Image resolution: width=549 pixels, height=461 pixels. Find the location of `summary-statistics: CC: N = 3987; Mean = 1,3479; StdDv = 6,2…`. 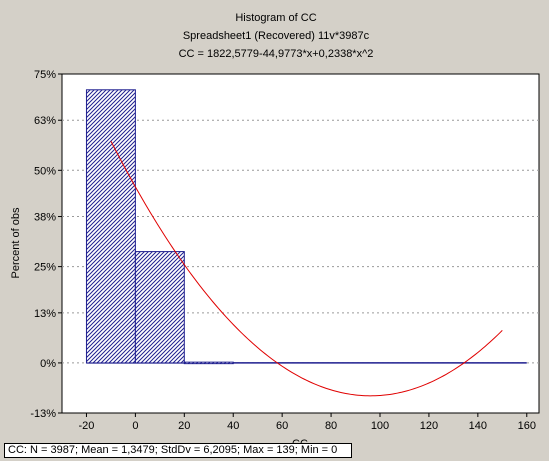

summary-statistics: CC: N = 3987; Mean = 1,3479; StdDv = 6,2… is located at coordinates (178, 450).